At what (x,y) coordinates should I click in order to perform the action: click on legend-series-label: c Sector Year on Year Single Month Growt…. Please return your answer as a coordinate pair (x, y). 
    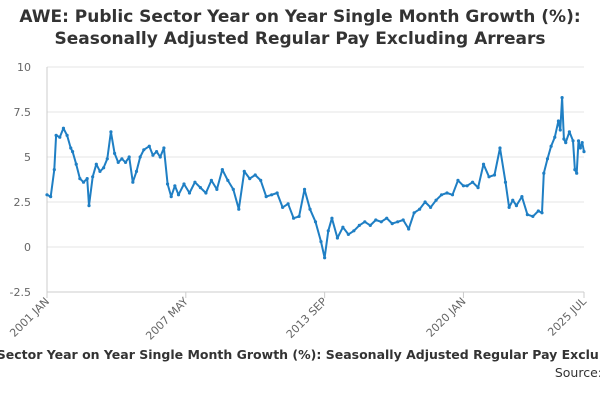
    Looking at the image, I should click on (299, 354).